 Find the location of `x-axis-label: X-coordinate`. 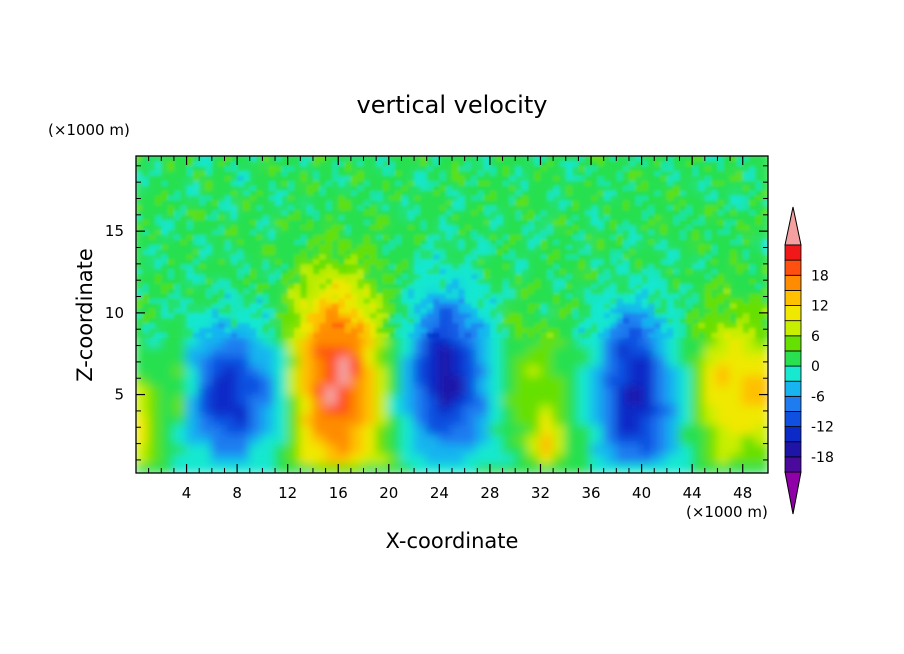

x-axis-label: X-coordinate is located at coordinates (452, 541).